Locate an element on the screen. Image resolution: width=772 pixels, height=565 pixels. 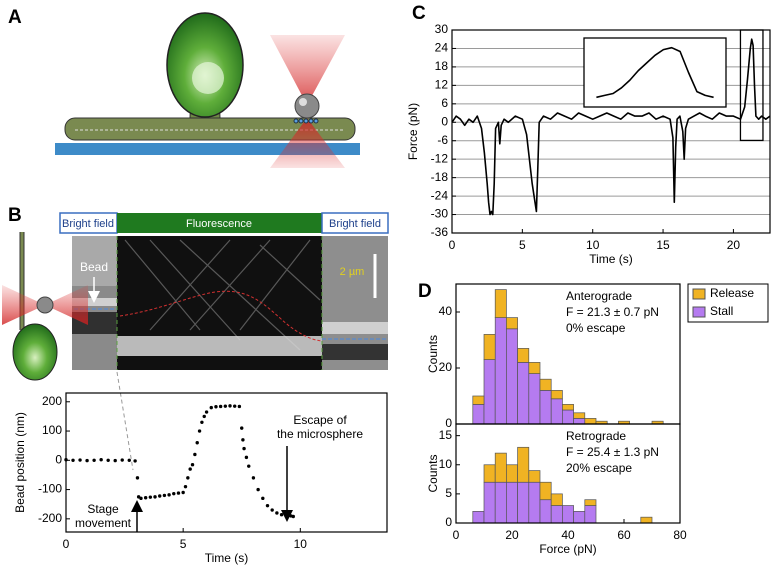
x-tick-label: 40 is located at coordinates (568, 535).